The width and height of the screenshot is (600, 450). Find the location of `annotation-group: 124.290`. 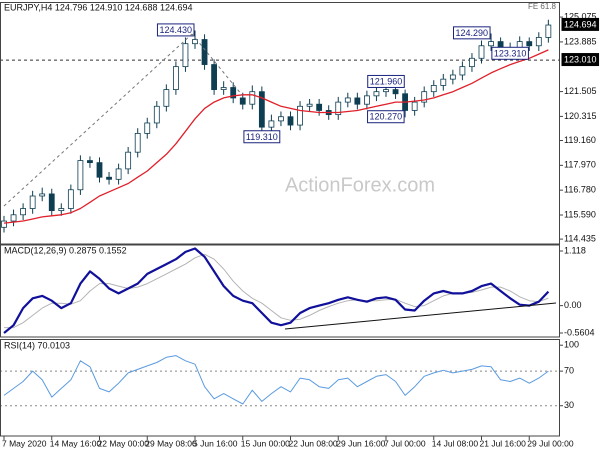

annotation-group: 124.290 is located at coordinates (472, 33).